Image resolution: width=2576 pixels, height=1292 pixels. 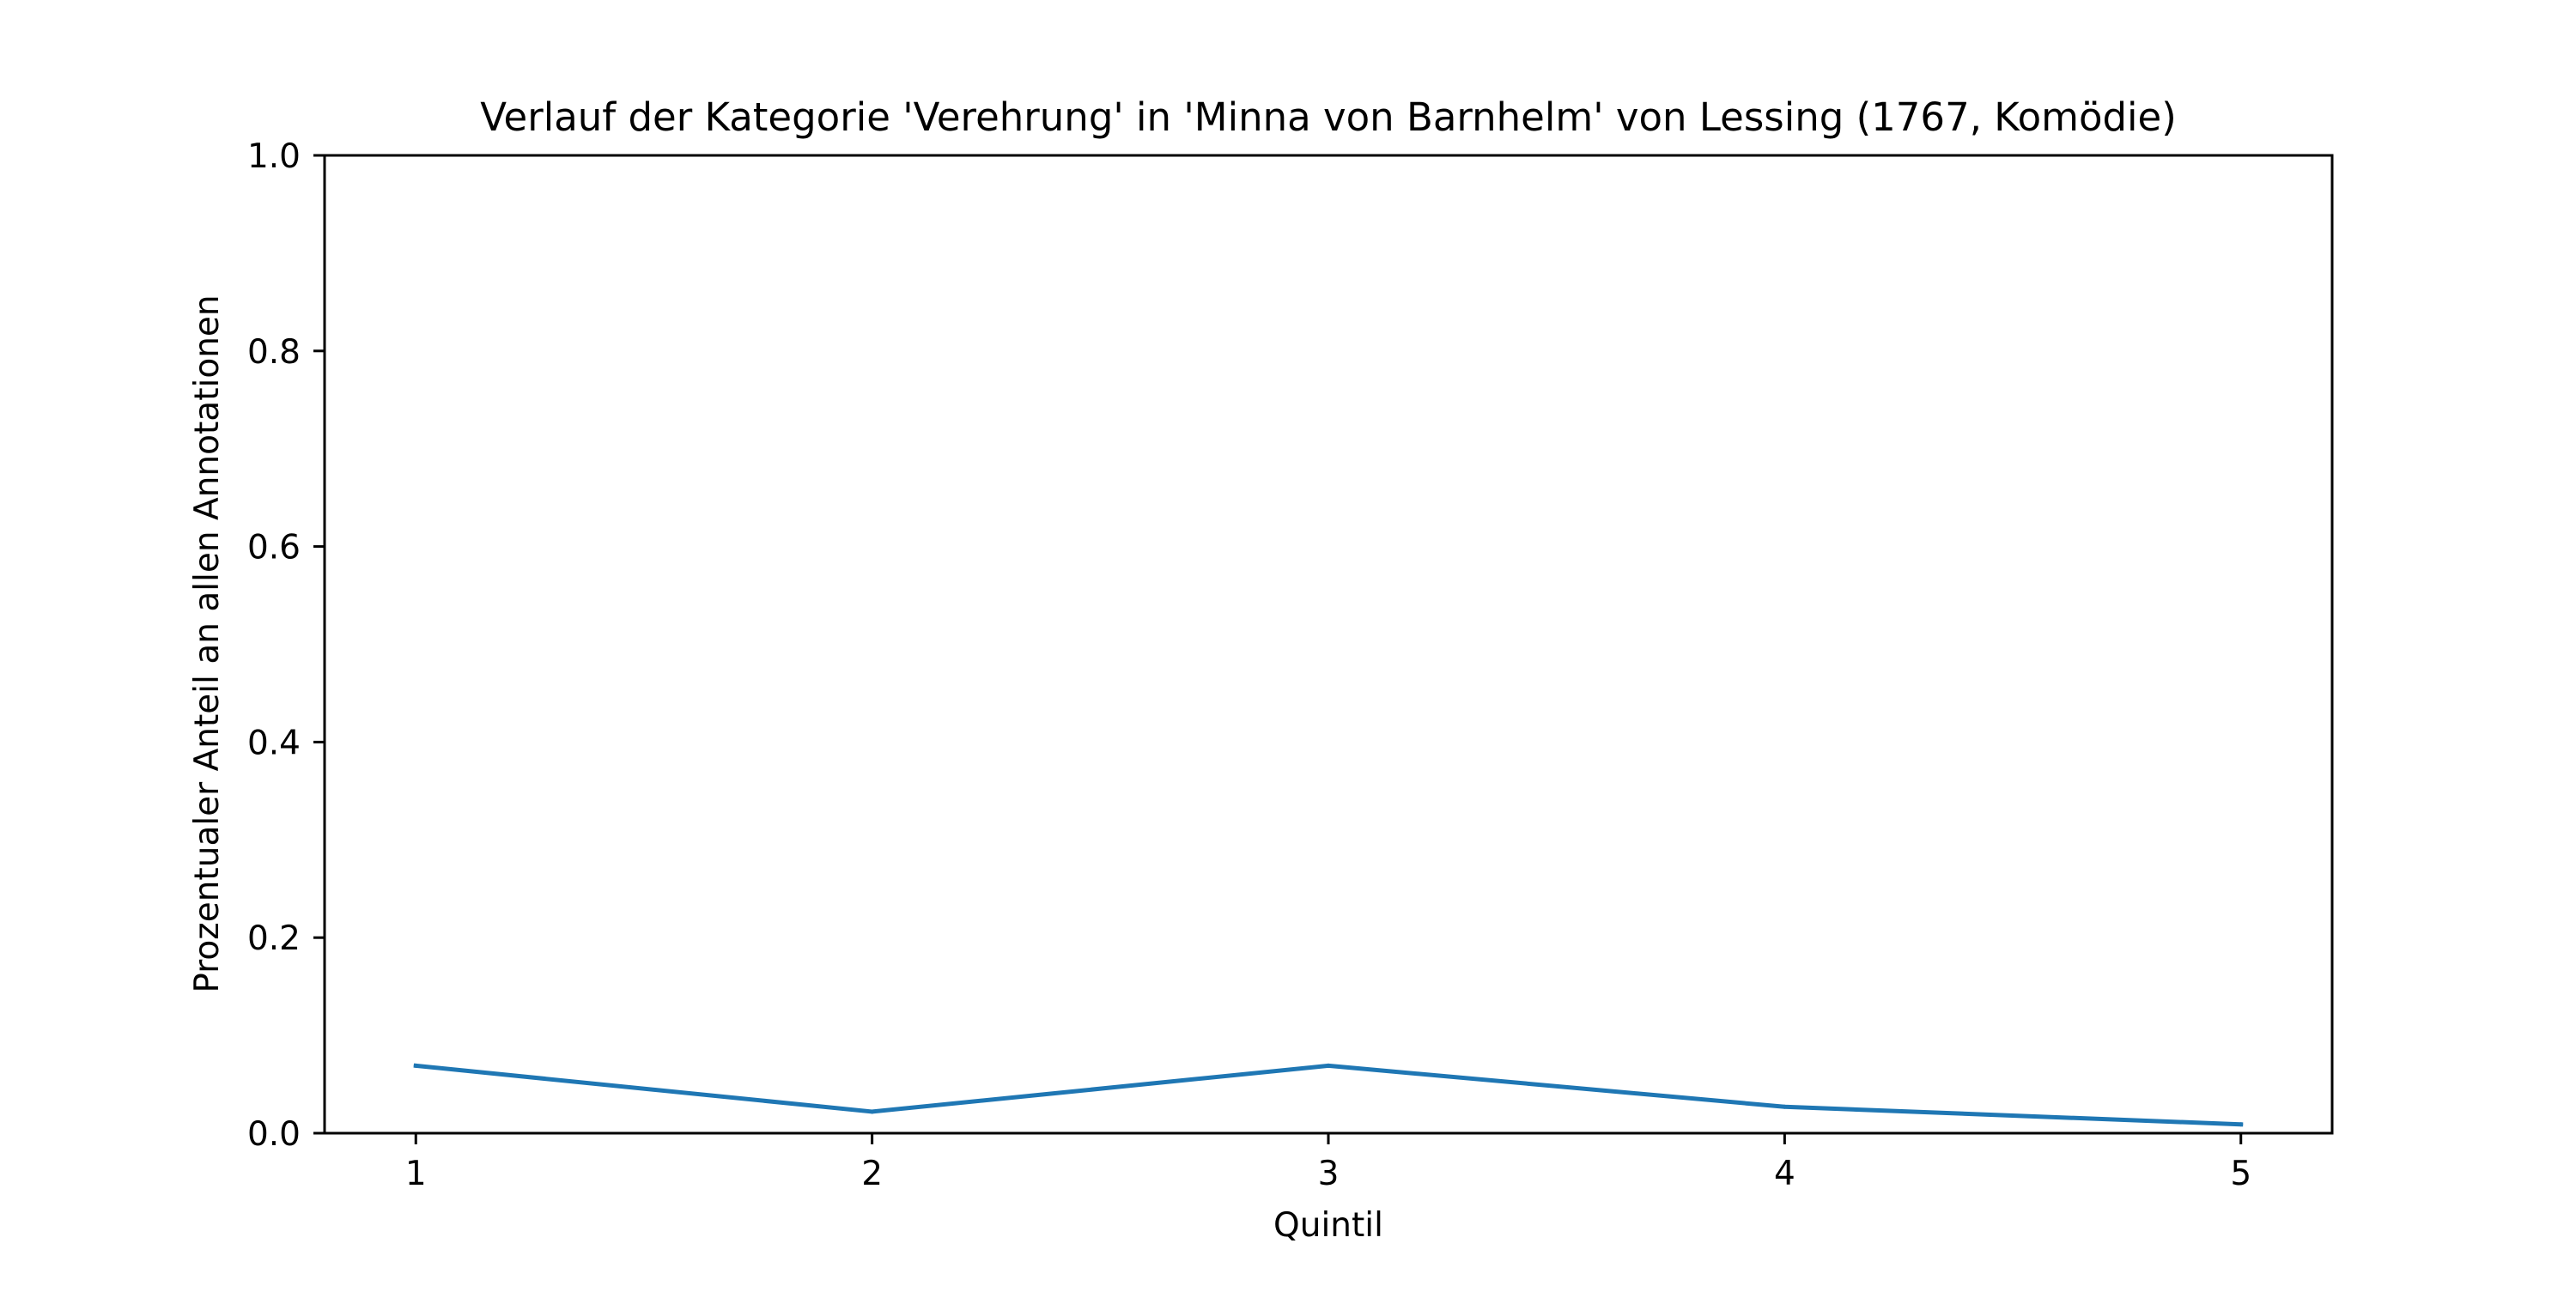 What do you see at coordinates (1329, 1174) in the screenshot?
I see `x-tick-label: 3` at bounding box center [1329, 1174].